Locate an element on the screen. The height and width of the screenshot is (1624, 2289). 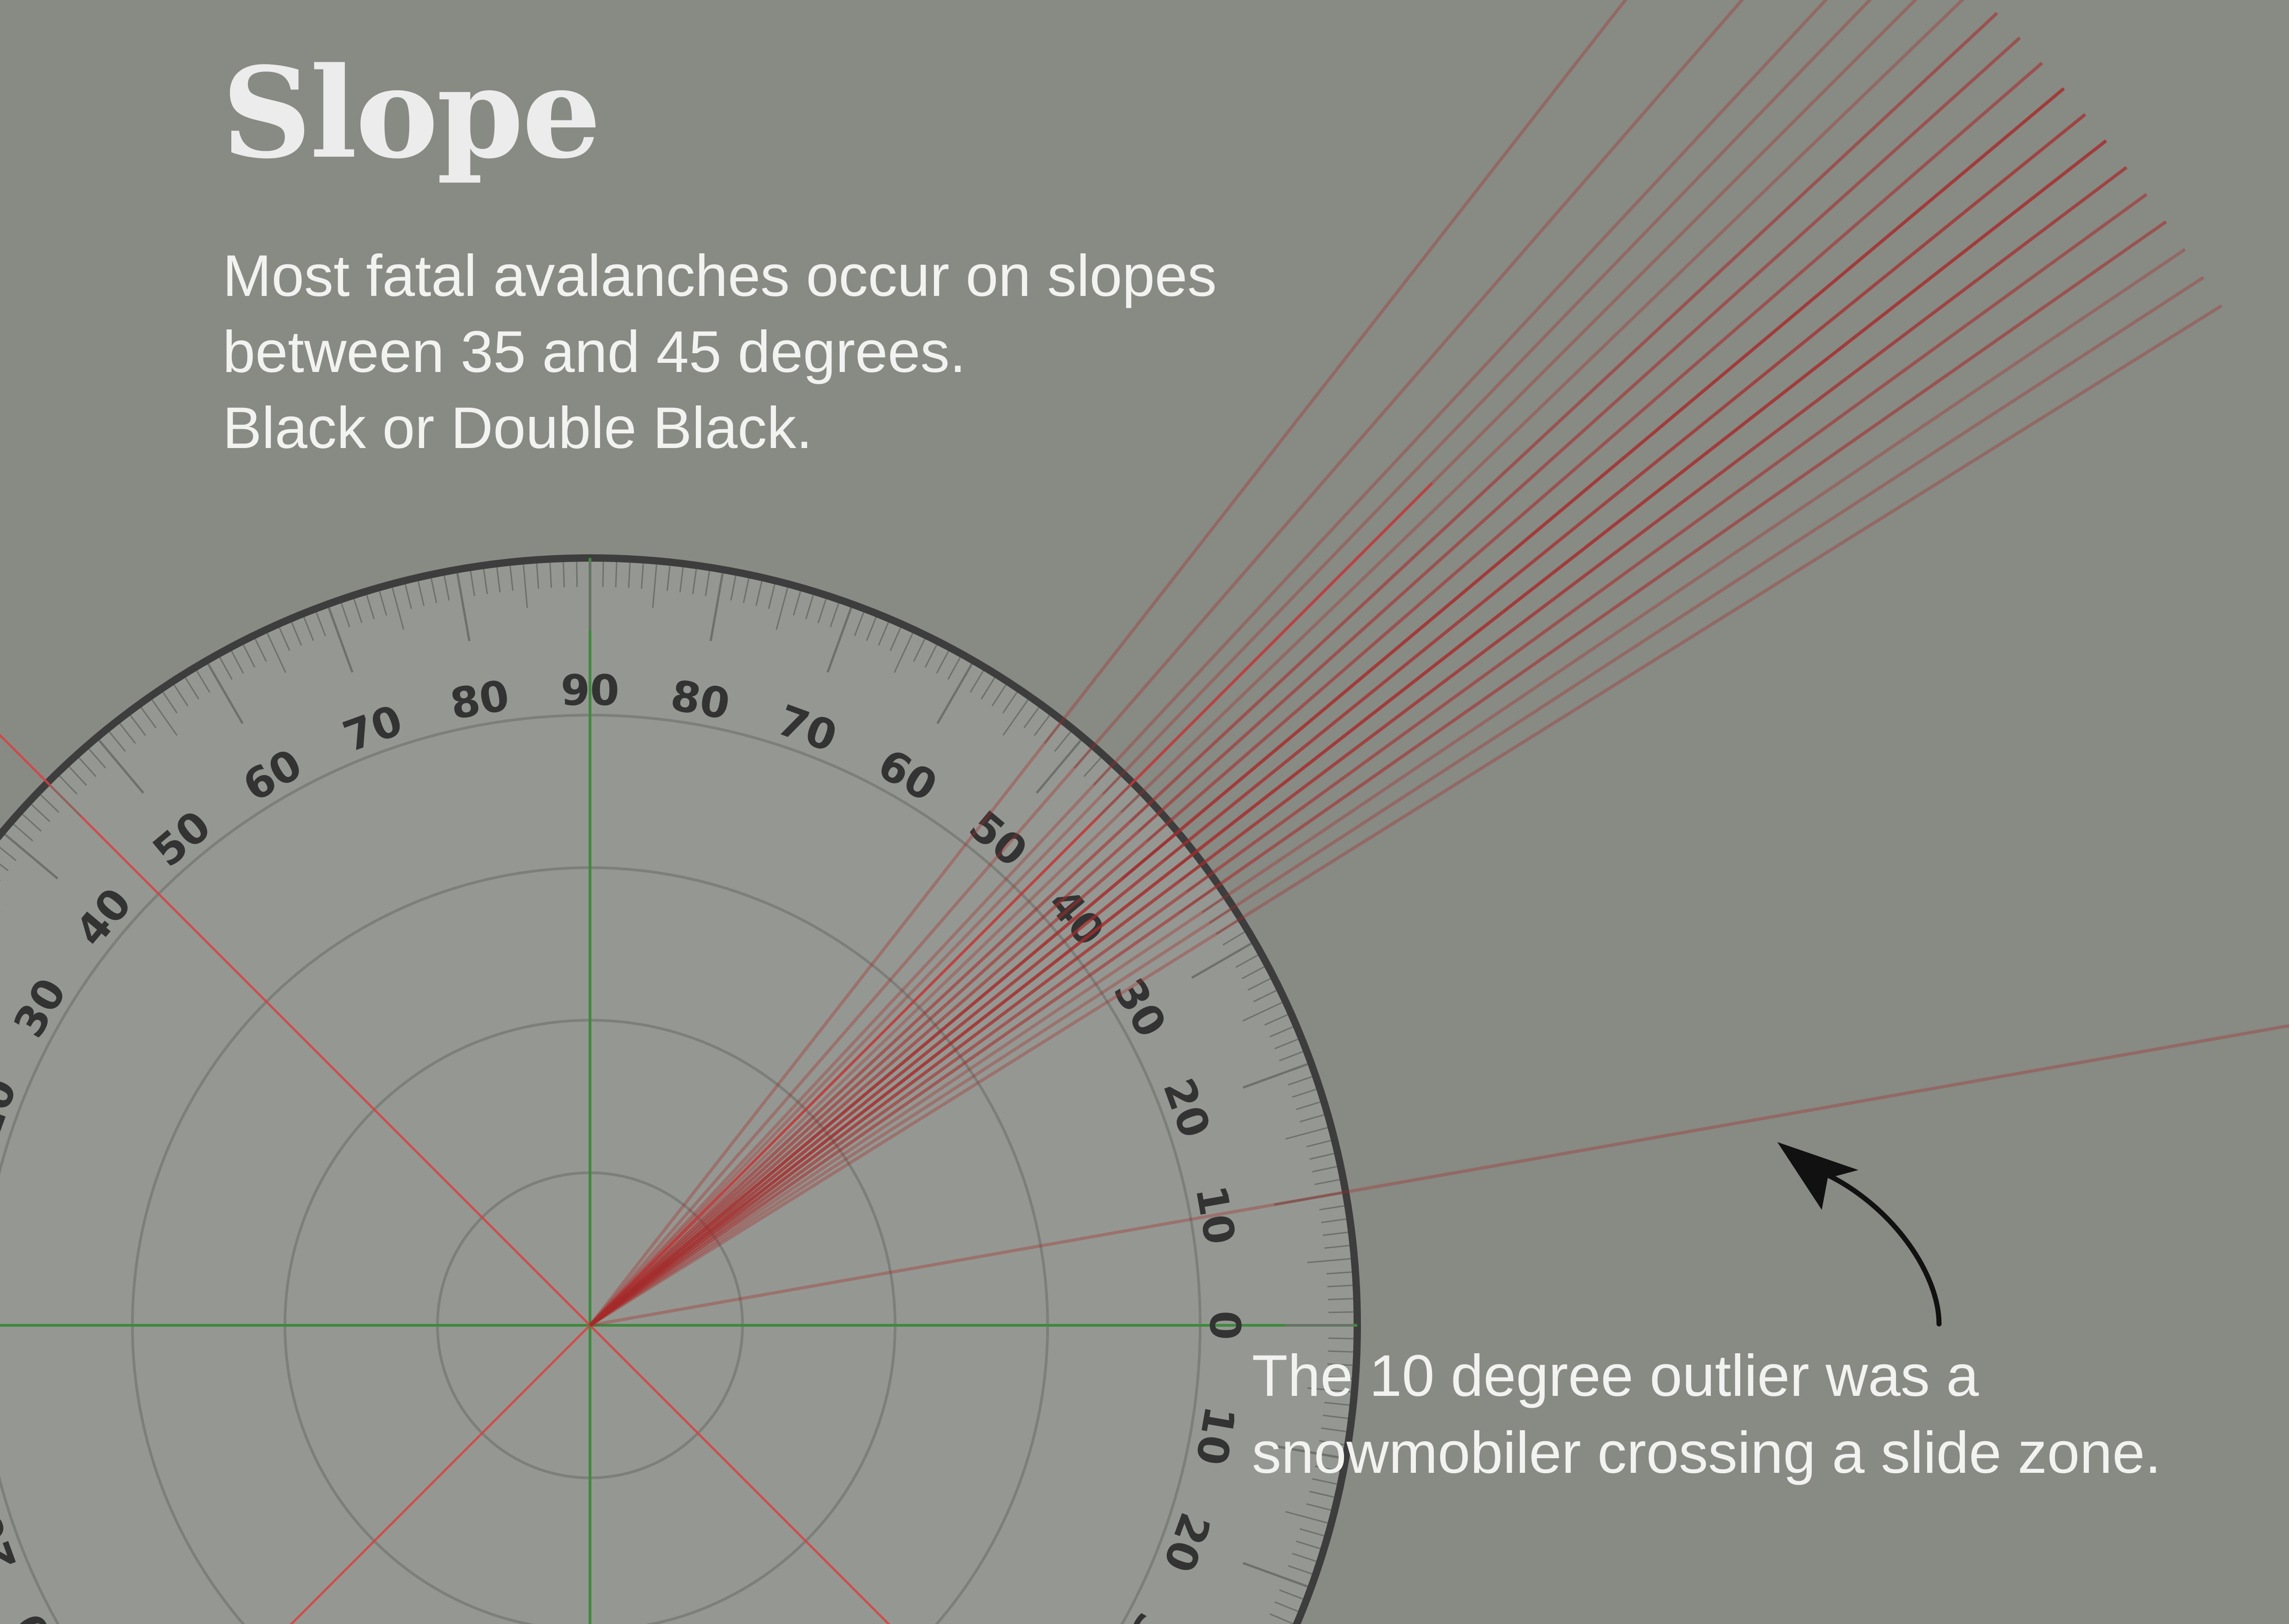
slope-ray is located at coordinates (1439, 1175).